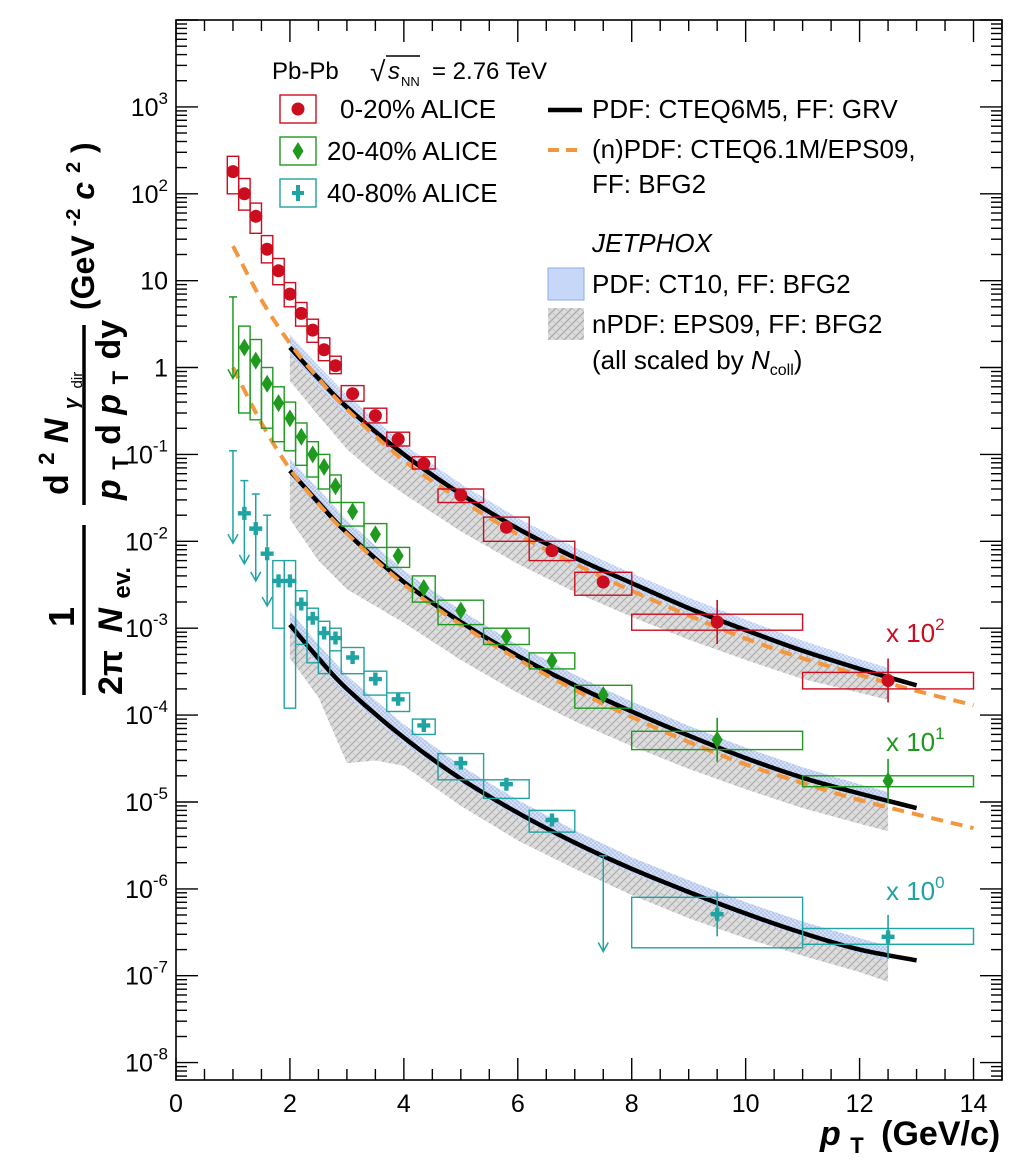 Image resolution: width=1028 pixels, height=1170 pixels. Describe the element at coordinates (857, 1145) in the screenshot. I see `x-title-t: T` at that location.